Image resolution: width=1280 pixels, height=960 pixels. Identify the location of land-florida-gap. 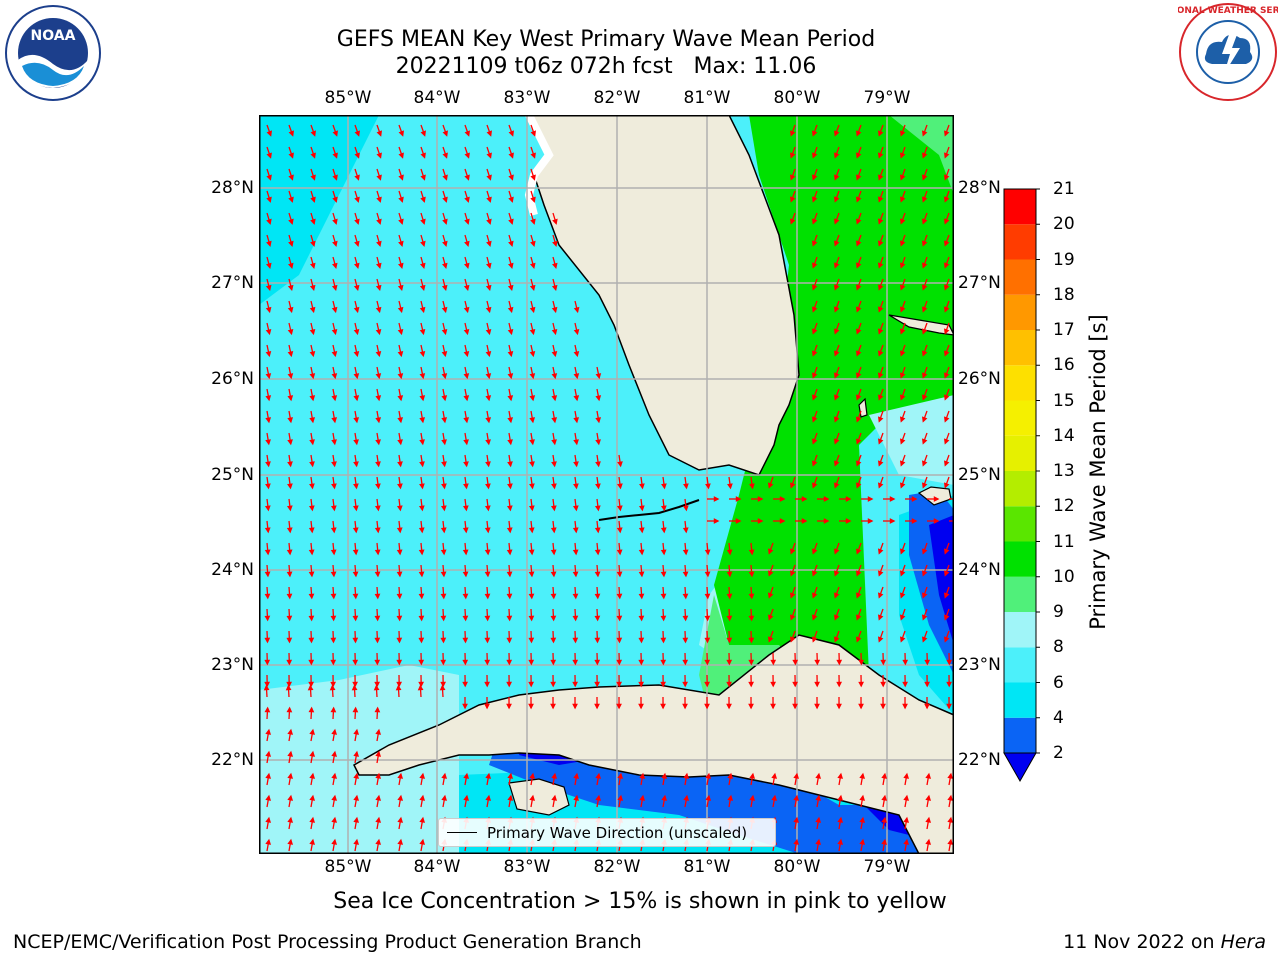
(539, 165).